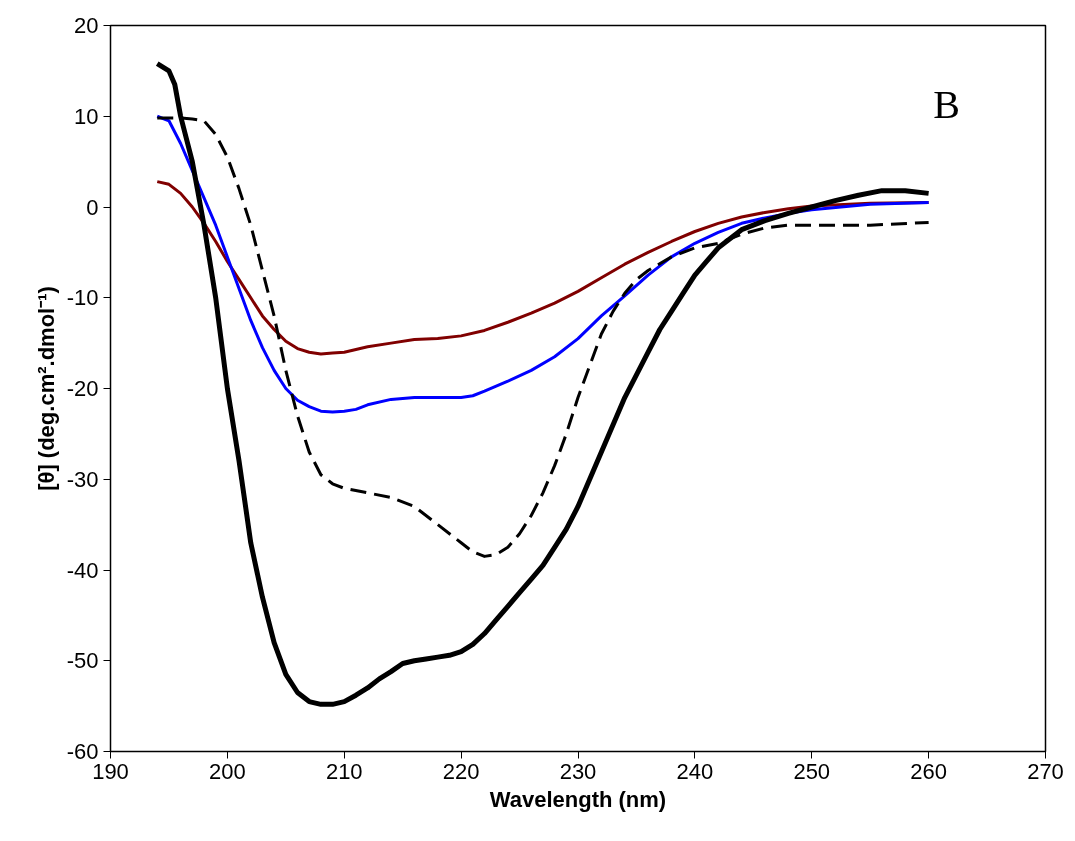 This screenshot has height=841, width=1075. I want to click on y-tick-label: -40, so click(82, 570).